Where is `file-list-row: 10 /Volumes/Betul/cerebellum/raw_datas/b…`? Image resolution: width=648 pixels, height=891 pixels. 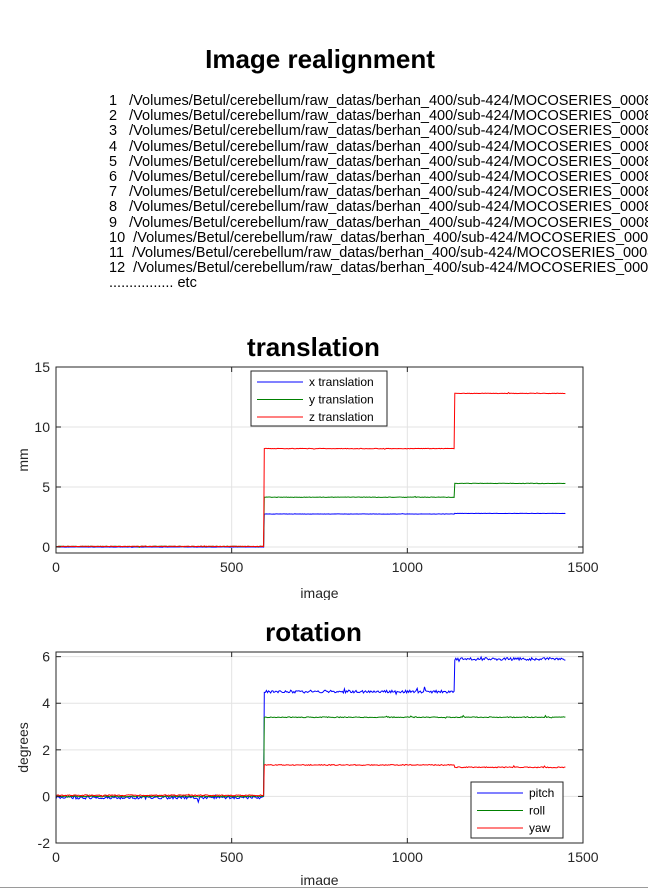
file-list-row: 10 /Volumes/Betul/cerebellum/raw_datas/b… is located at coordinates (378, 237).